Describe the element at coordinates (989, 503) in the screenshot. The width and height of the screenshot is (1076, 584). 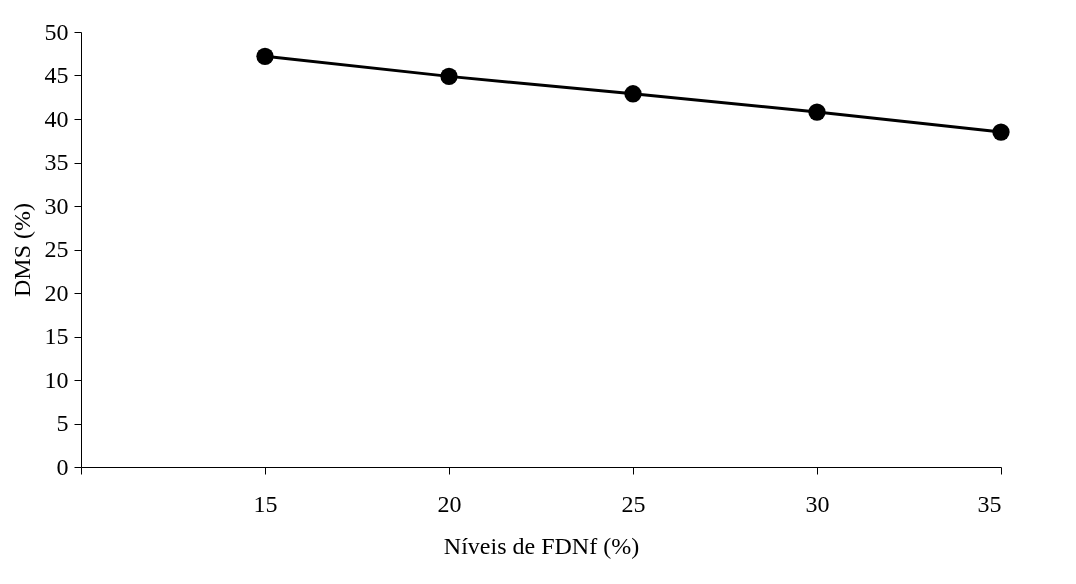
I see `x-tick-label: 35` at that location.